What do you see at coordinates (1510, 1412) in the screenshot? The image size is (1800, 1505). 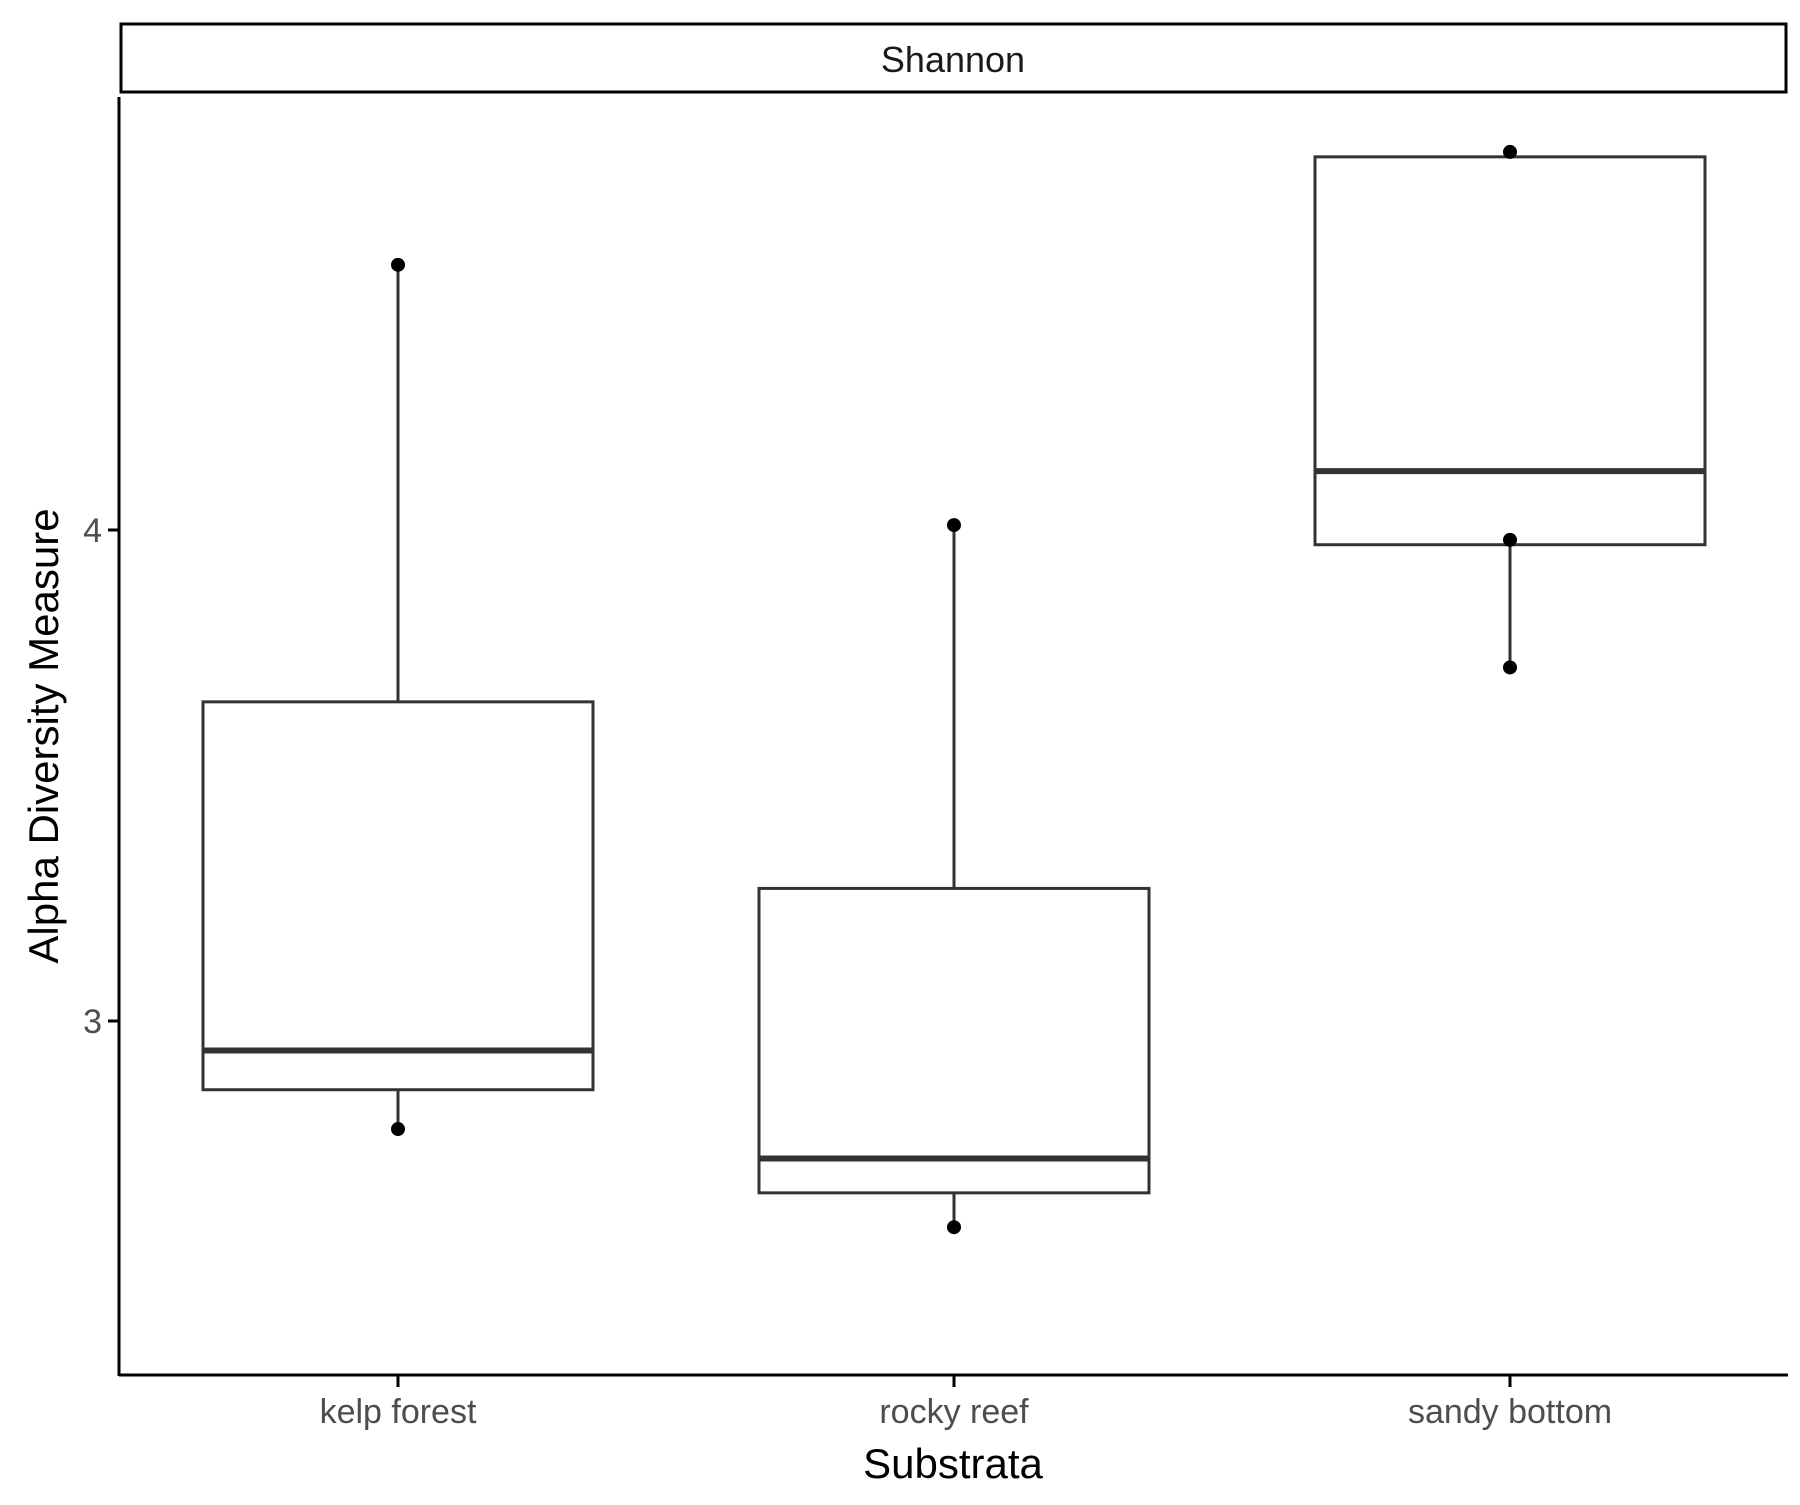 I see `x-tick-label-sandy-bottom: sandy bottom` at bounding box center [1510, 1412].